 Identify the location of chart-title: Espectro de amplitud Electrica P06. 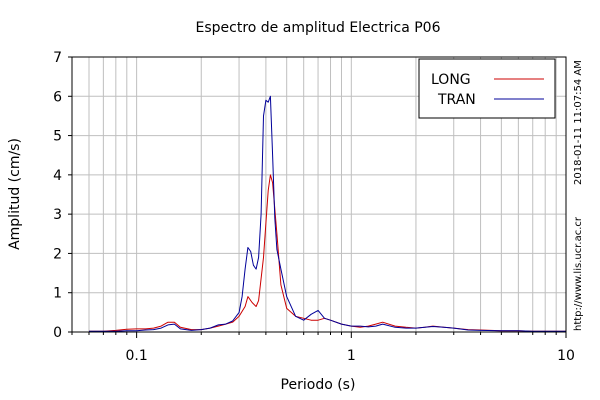
(318, 28).